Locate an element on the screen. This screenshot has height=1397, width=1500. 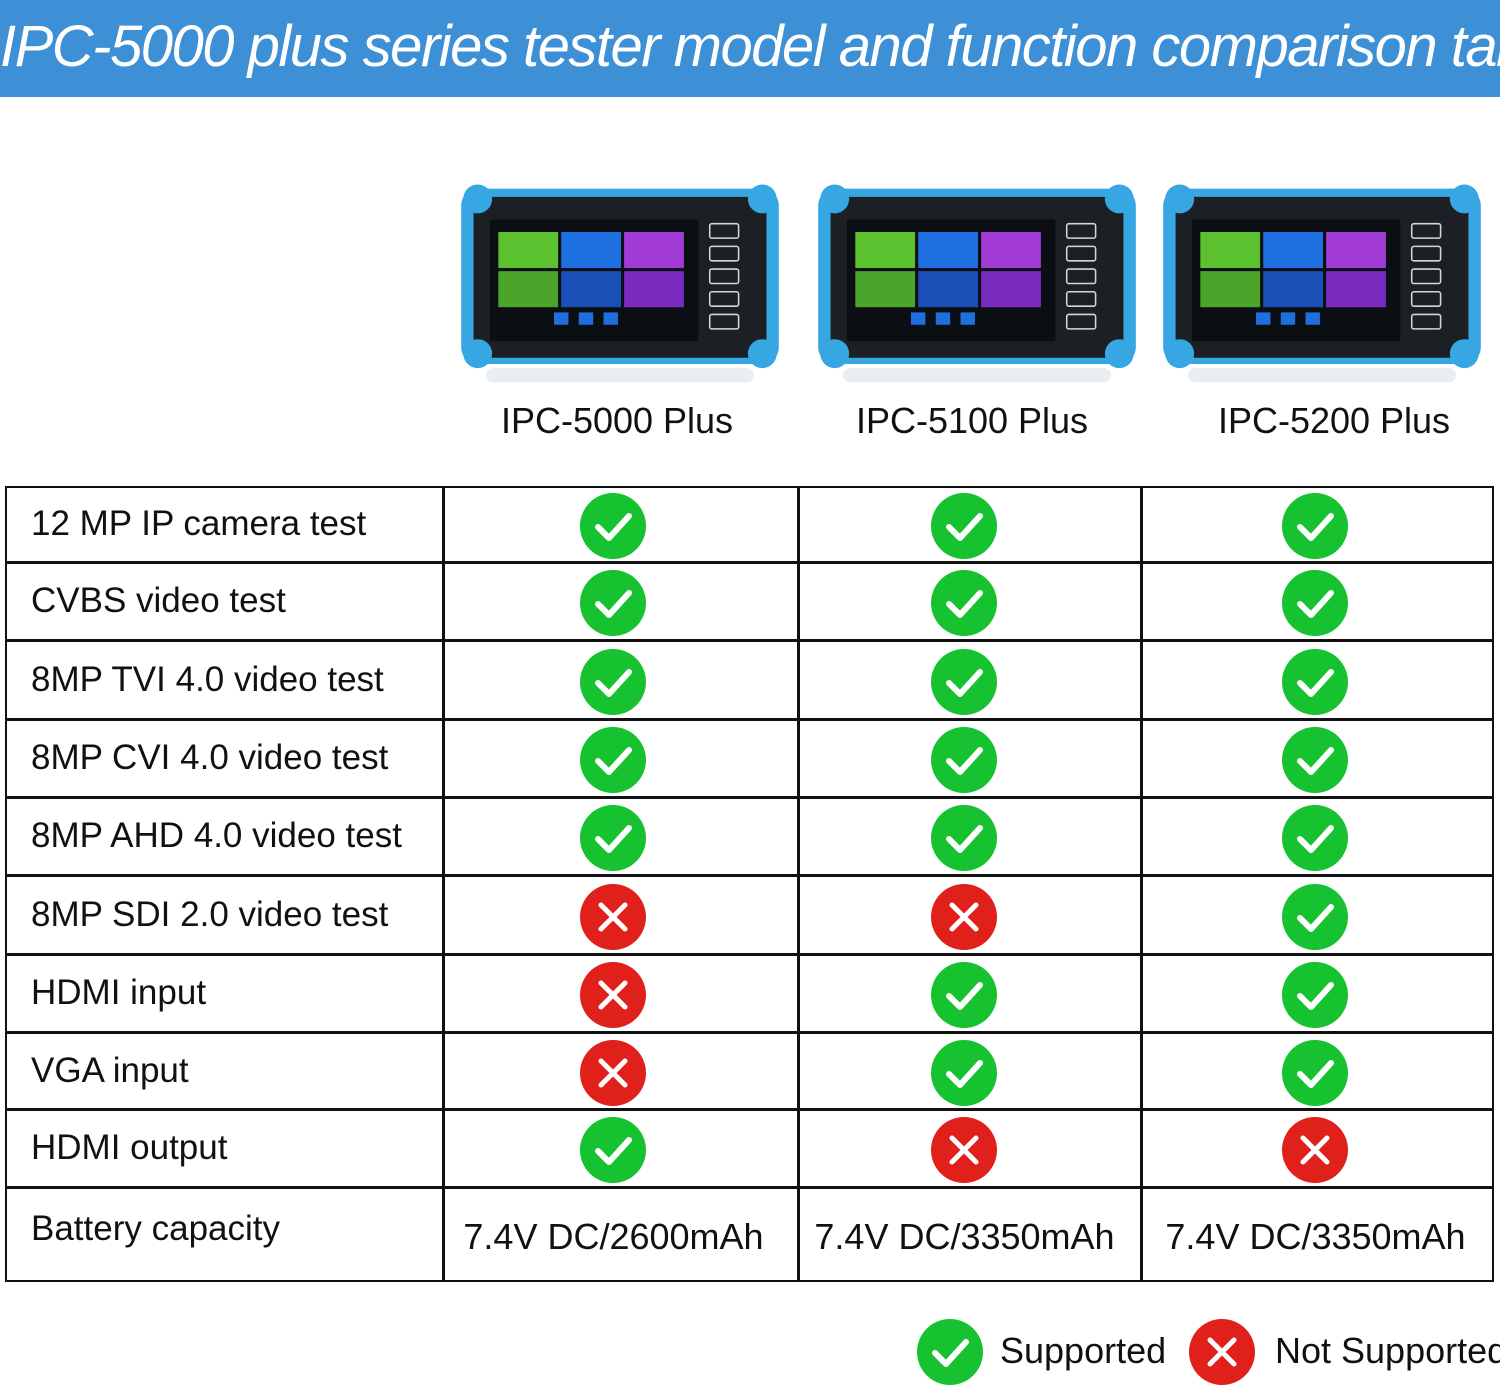
feature-label: HDMI input is located at coordinates (119, 992).